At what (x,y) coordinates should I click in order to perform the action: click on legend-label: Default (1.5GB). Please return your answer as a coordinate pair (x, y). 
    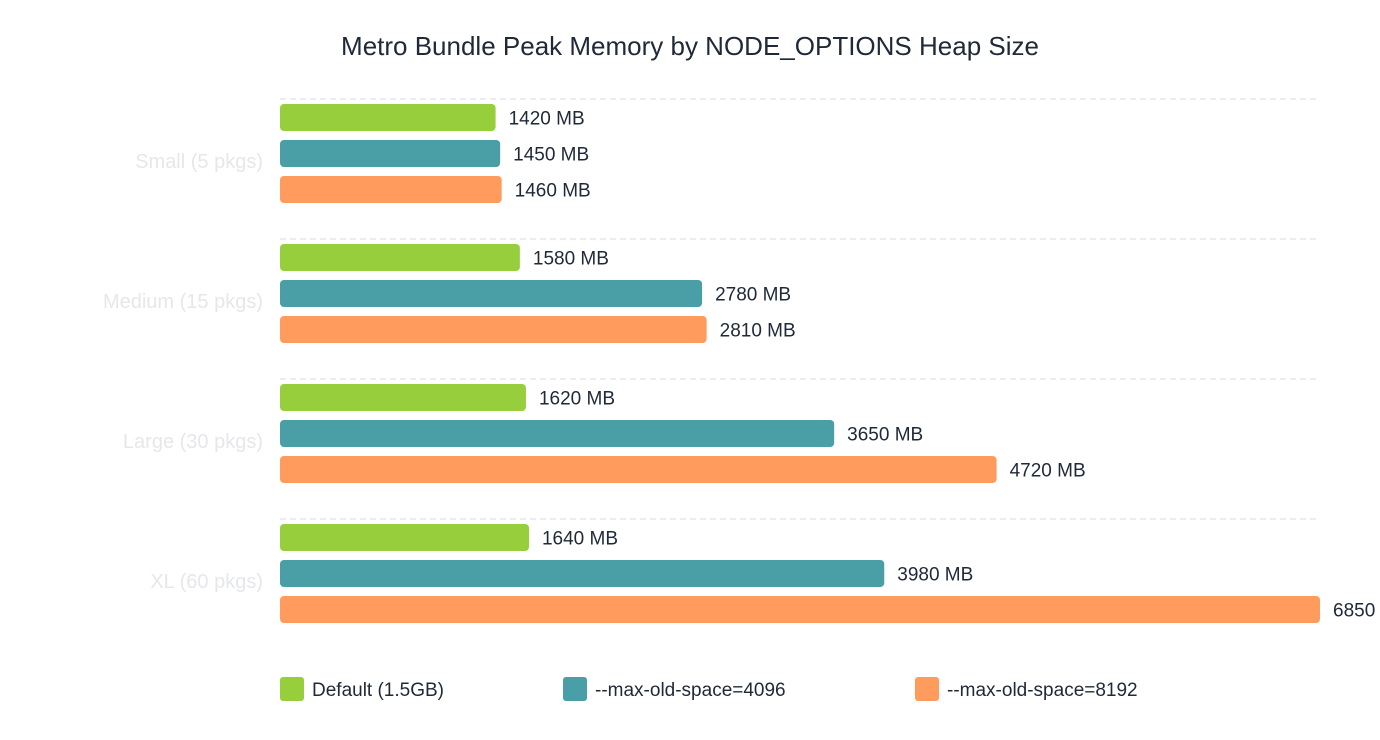
    Looking at the image, I should click on (378, 690).